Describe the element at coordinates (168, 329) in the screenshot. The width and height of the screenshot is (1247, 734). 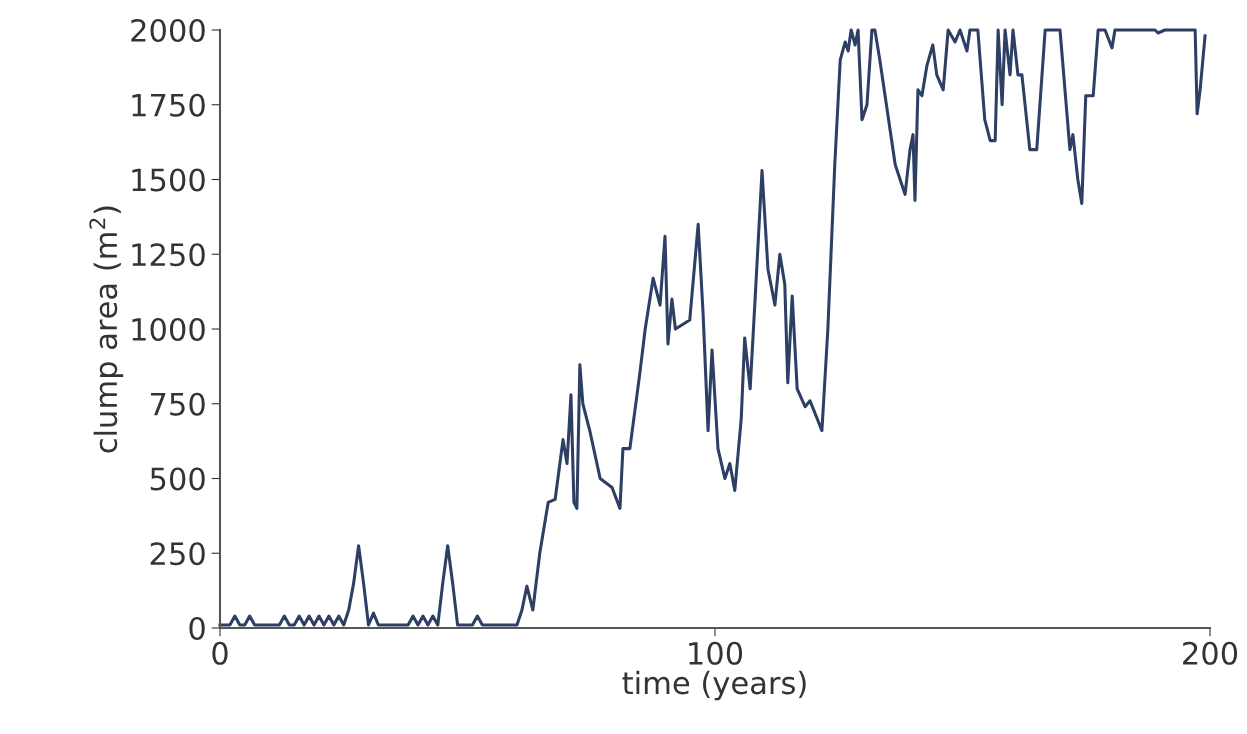
I see `y-tick-label: 1000` at that location.